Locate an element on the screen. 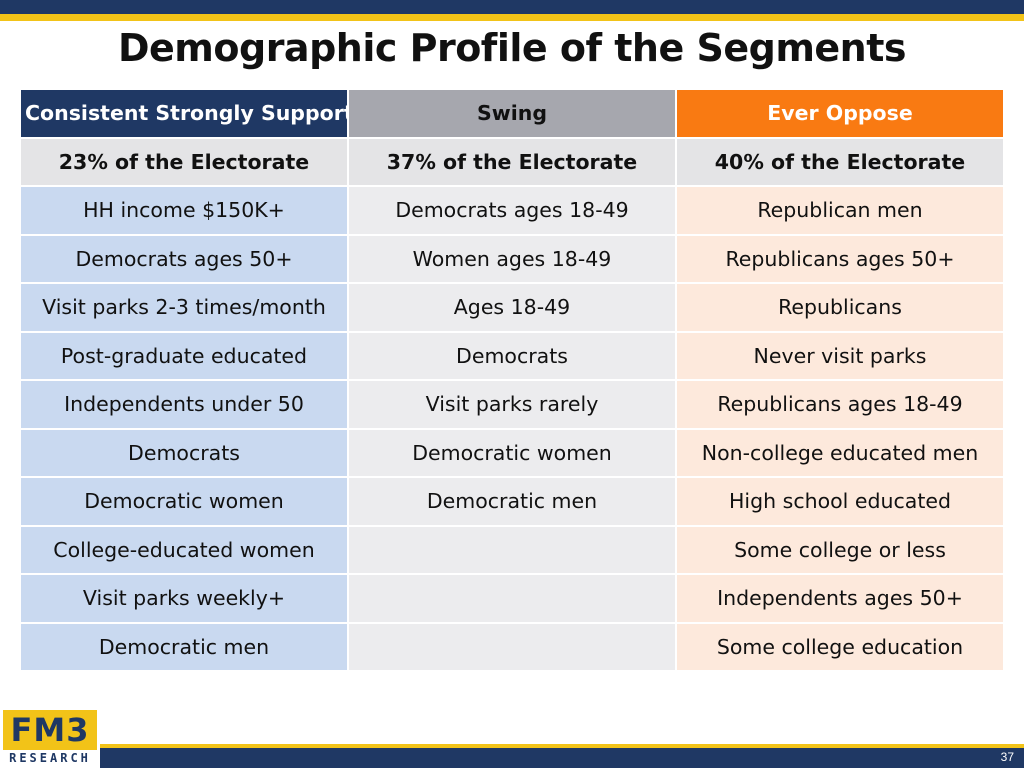 This screenshot has width=1024, height=768. oppose-cell: Independents ages 50+ is located at coordinates (840, 598).